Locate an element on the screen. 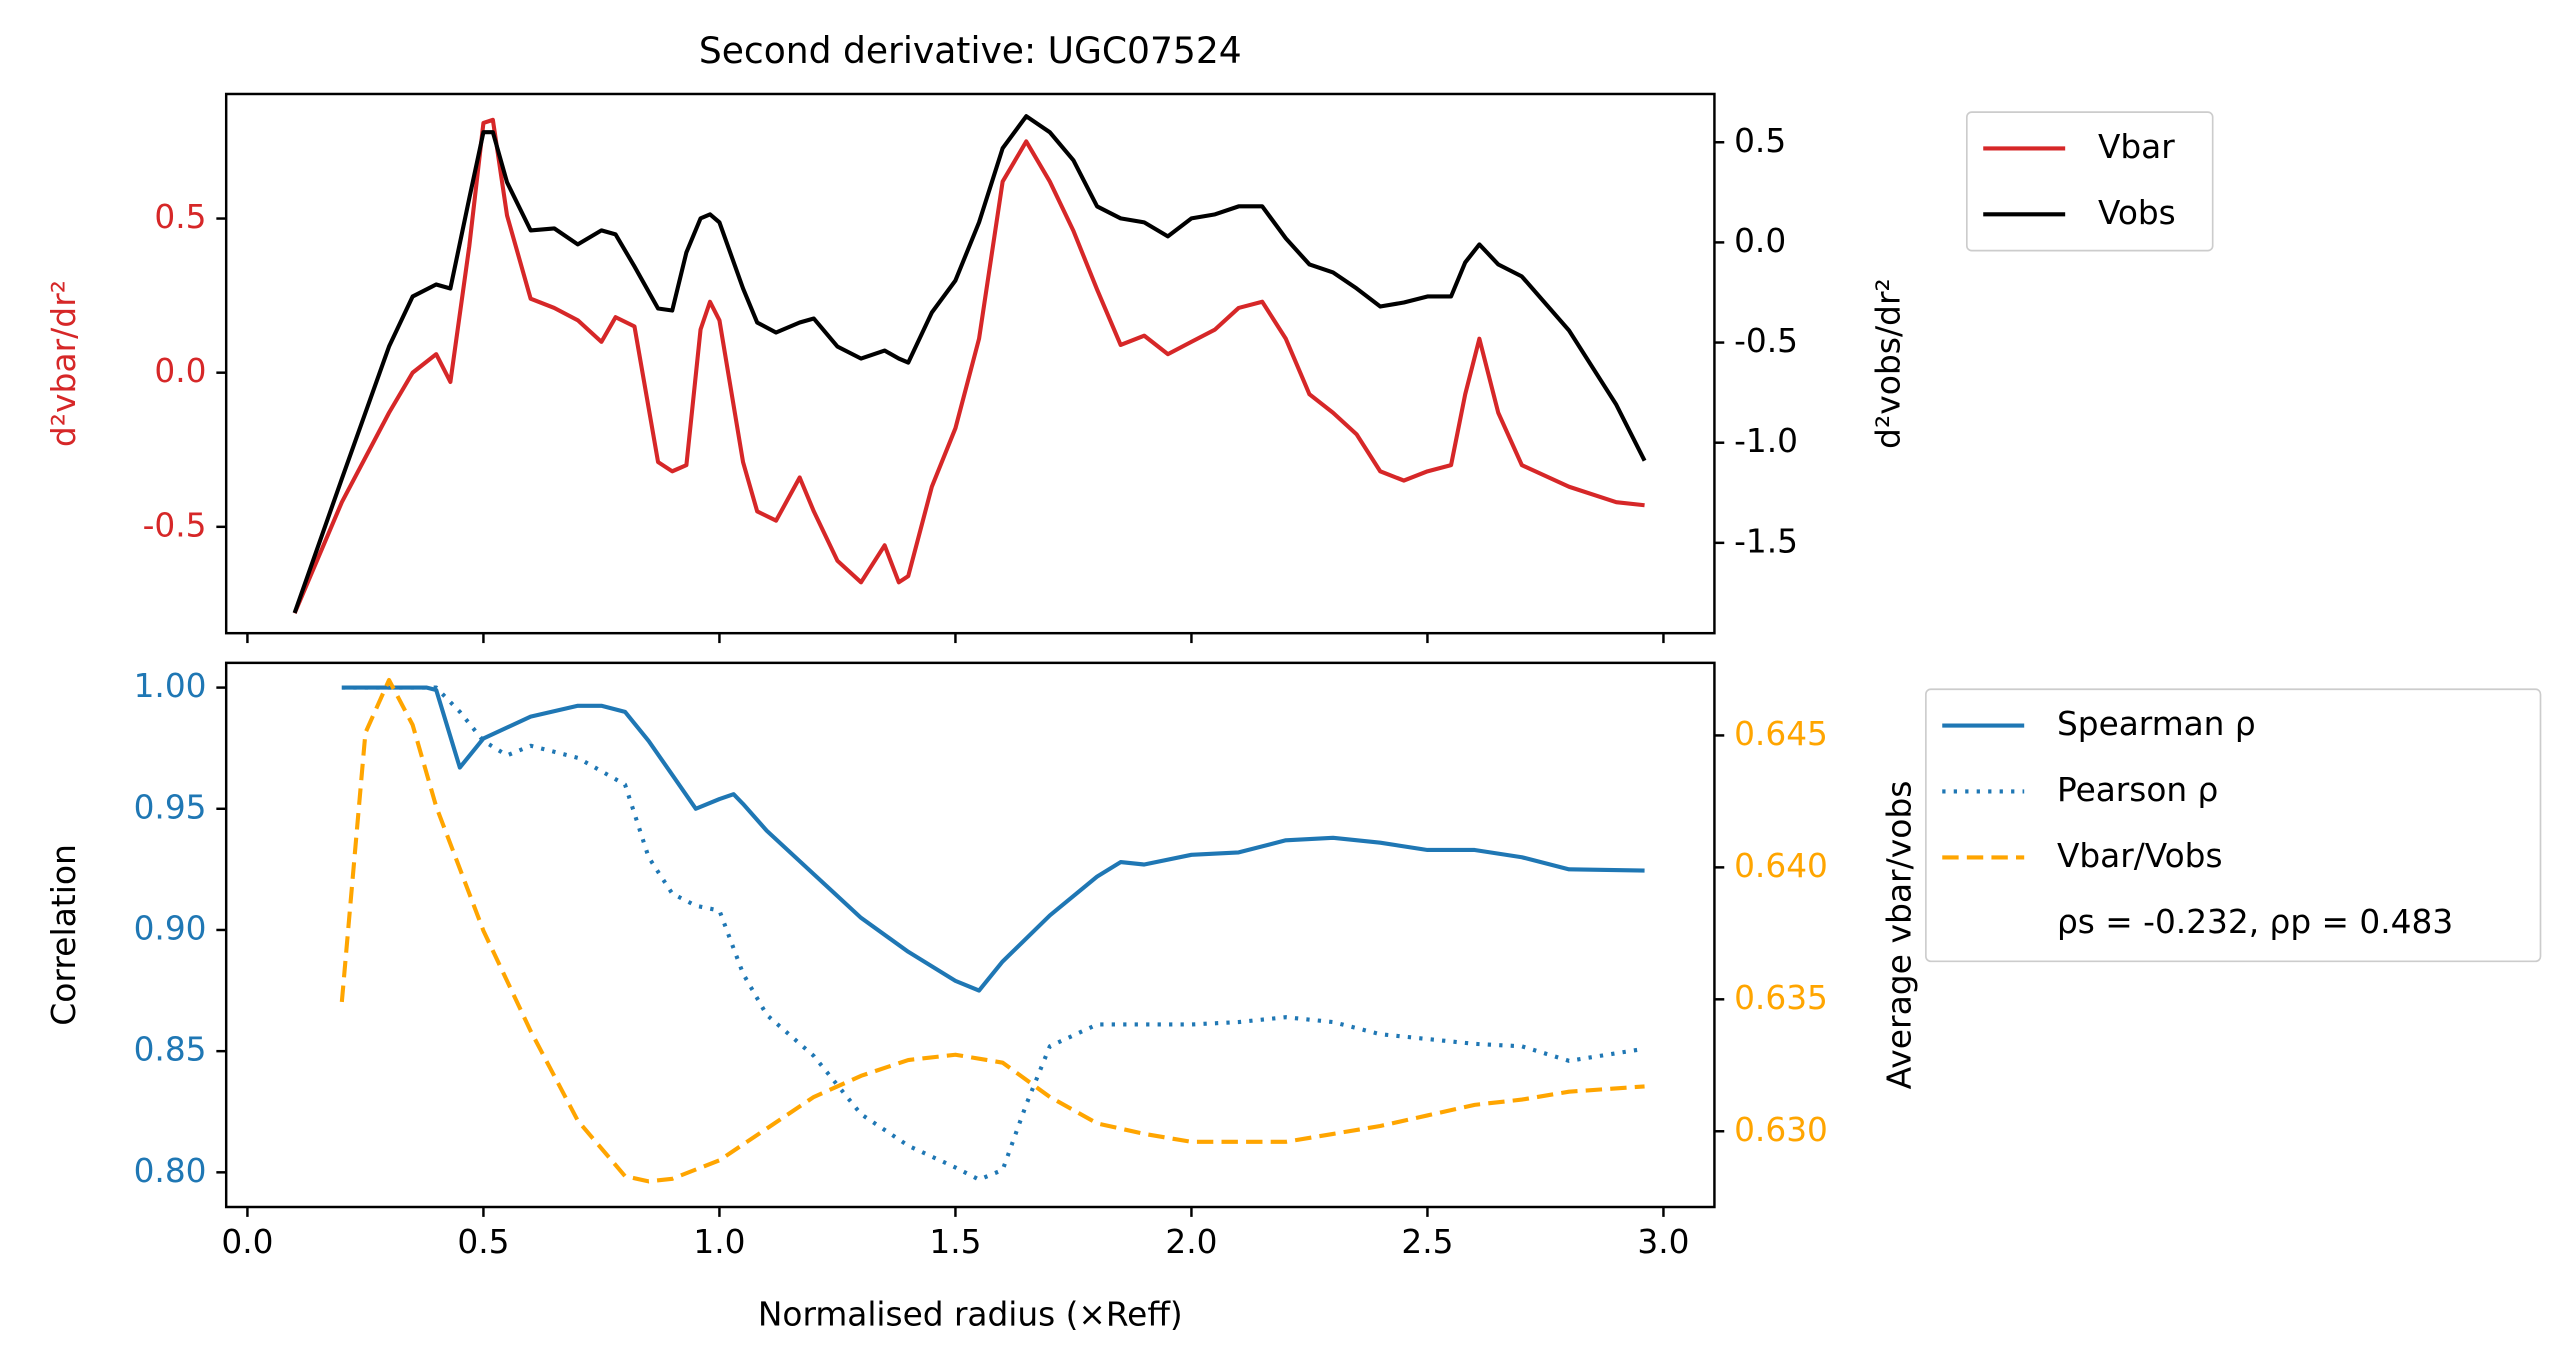 Image resolution: width=2570 pixels, height=1362 pixels. x-tick-label: 2.0 is located at coordinates (1191, 1241).